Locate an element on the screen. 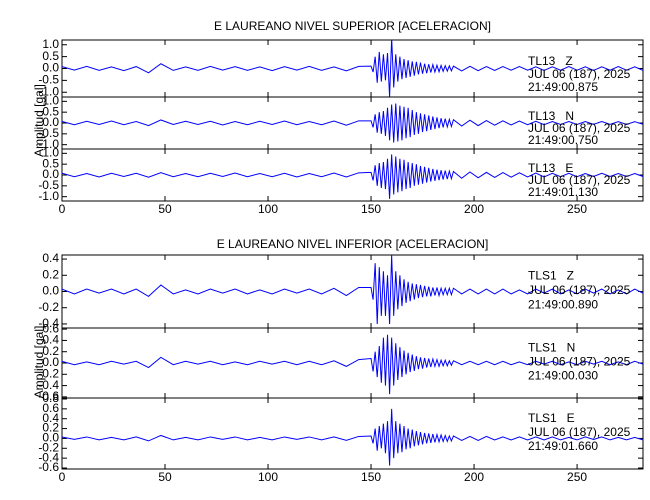  trace-time: 21:49:00.890 is located at coordinates (563, 305).